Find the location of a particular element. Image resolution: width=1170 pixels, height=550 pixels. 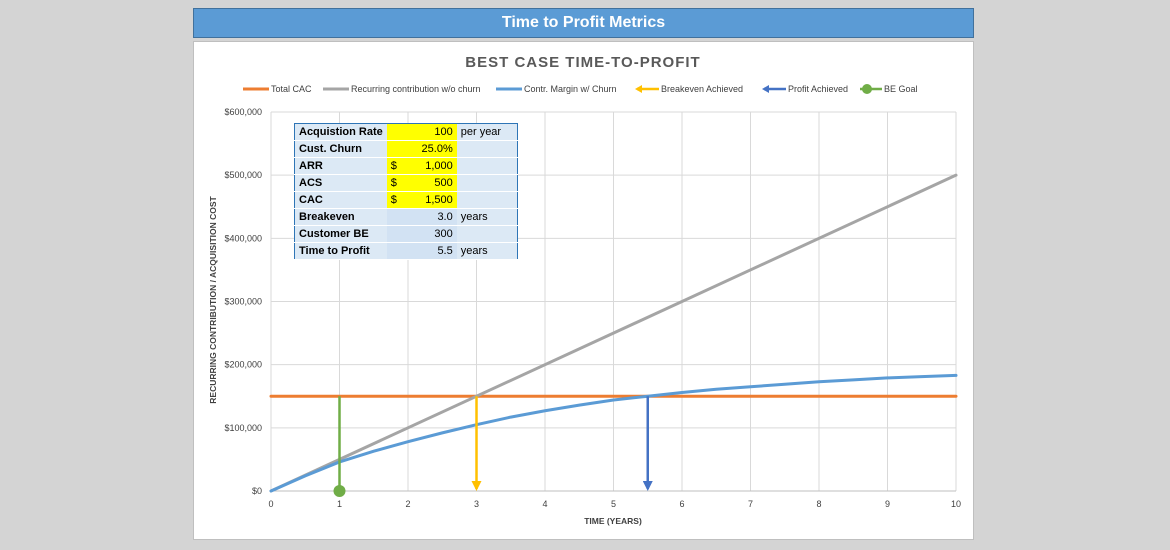

x-tick-label: 1 is located at coordinates (339, 504).